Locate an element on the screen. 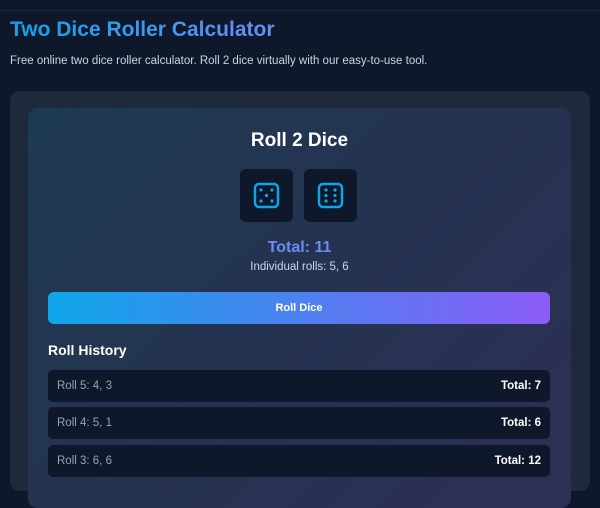 The width and height of the screenshot is (600, 508). history-row: Roll 3: 6, 6 Total: 12 is located at coordinates (299, 461).